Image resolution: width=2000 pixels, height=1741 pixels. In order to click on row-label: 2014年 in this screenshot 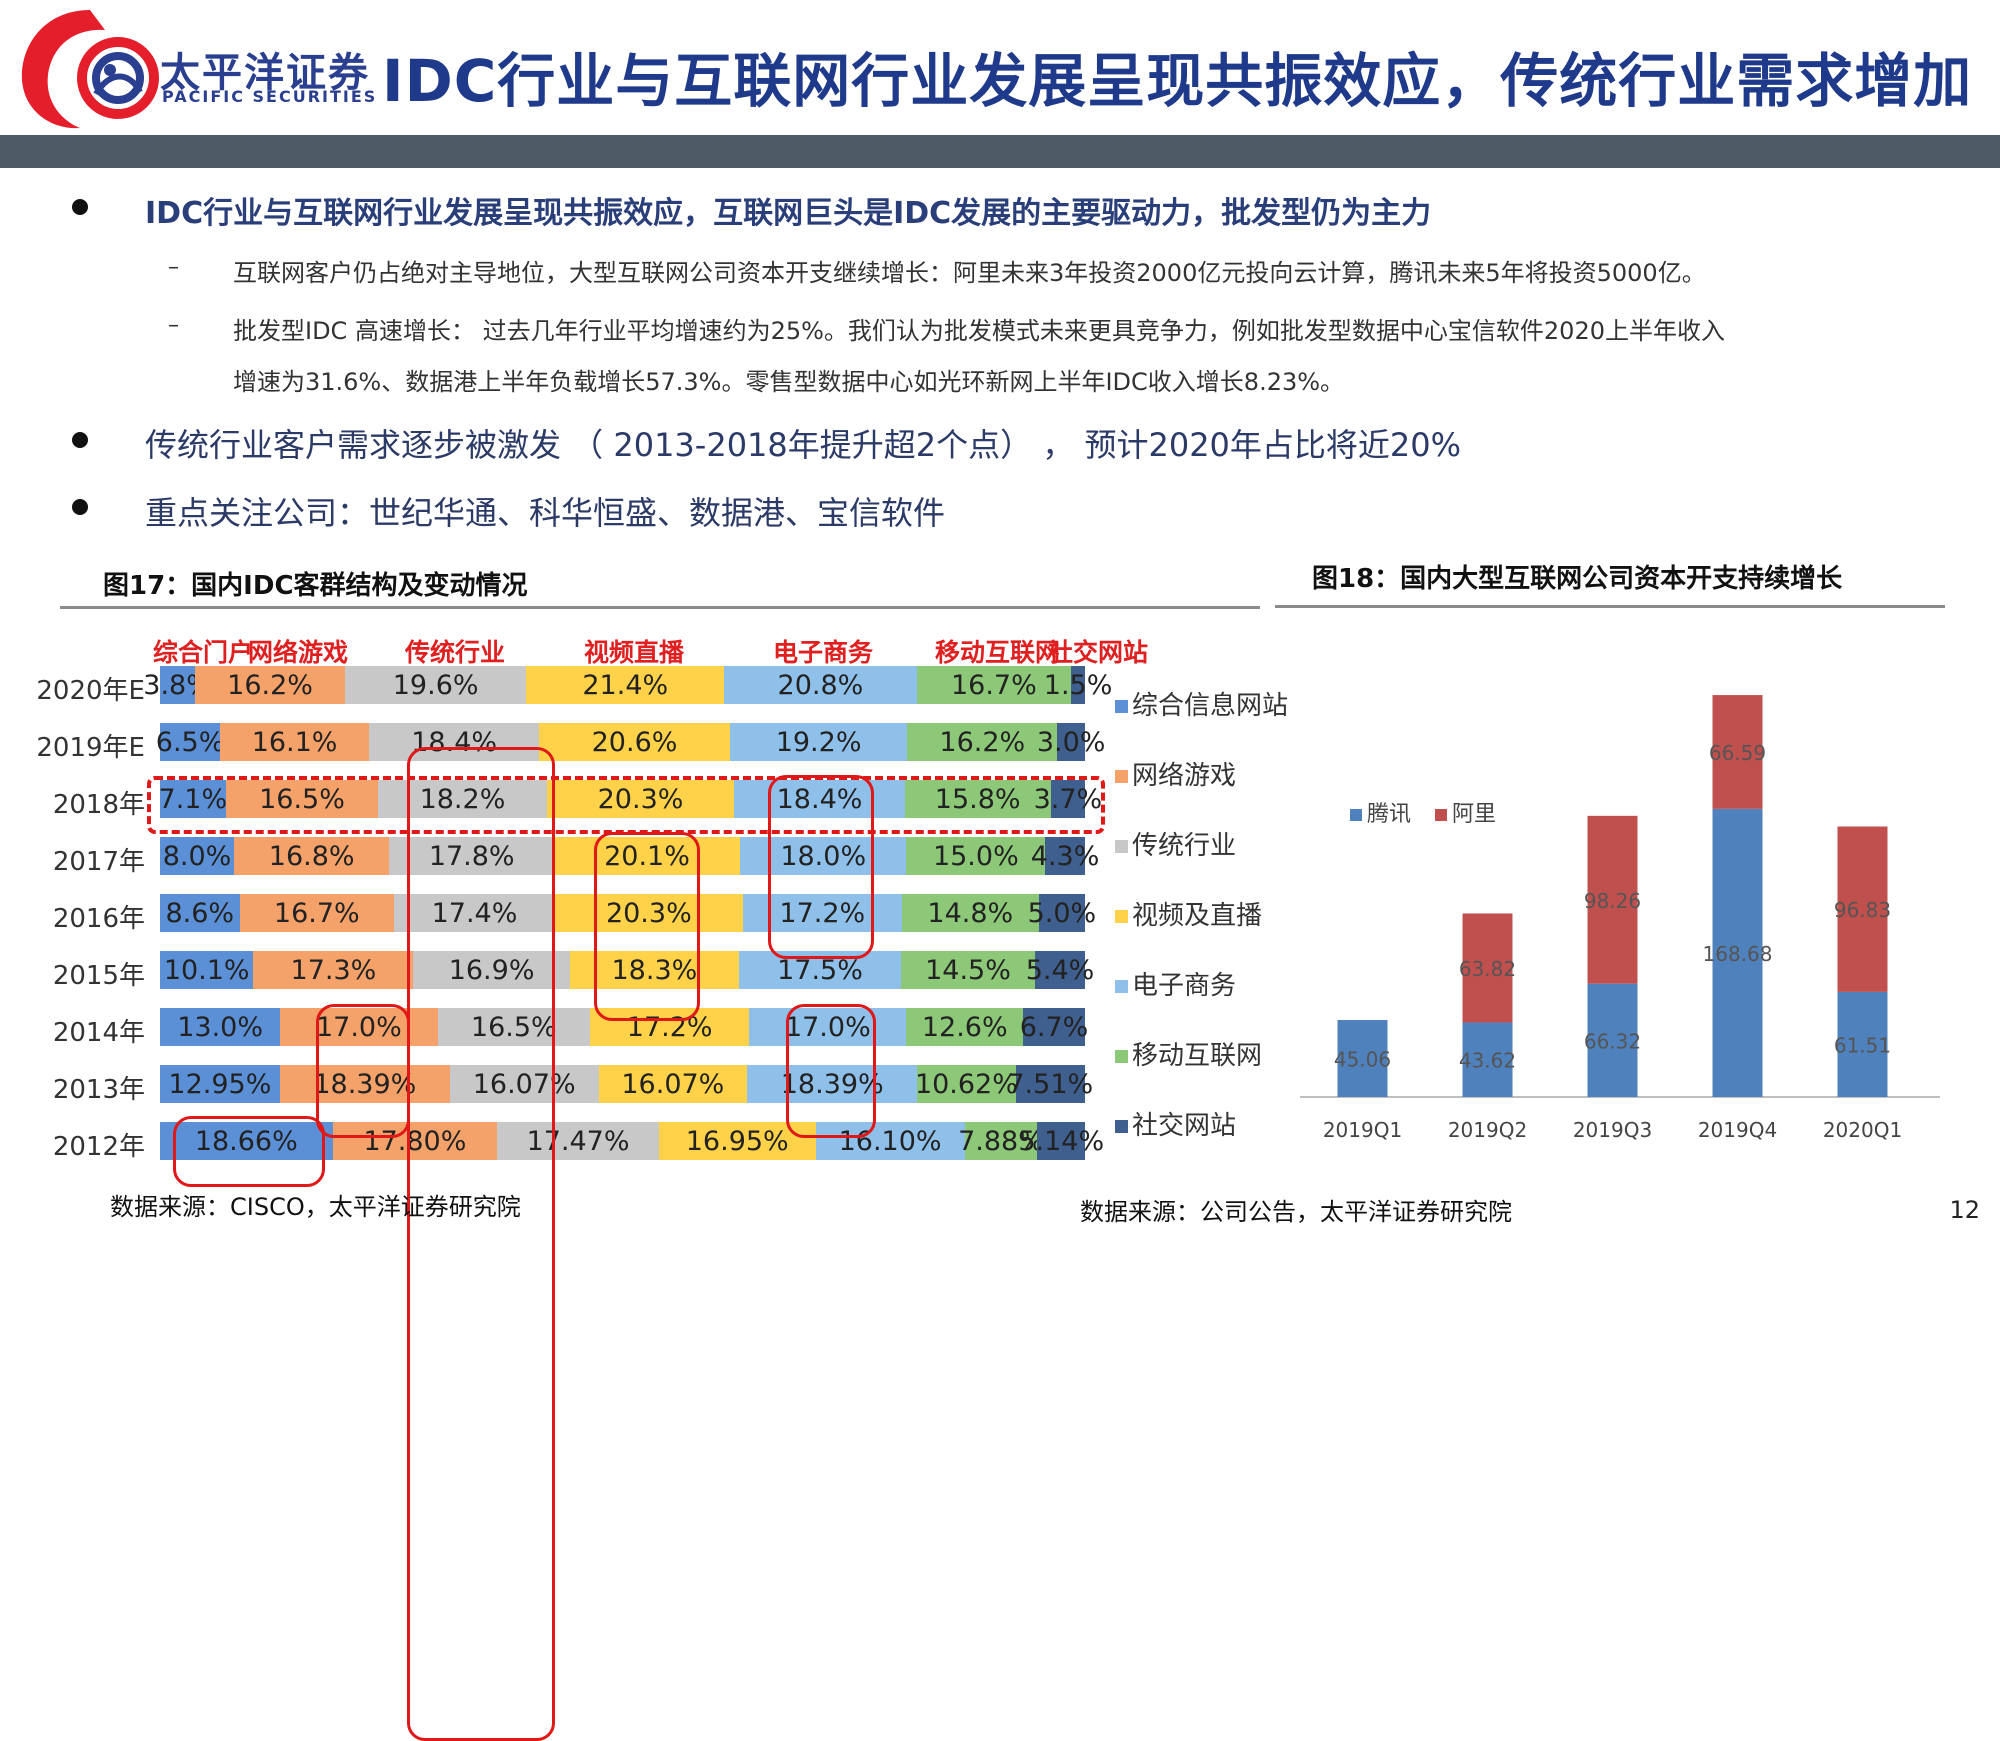, I will do `click(98, 1033)`.